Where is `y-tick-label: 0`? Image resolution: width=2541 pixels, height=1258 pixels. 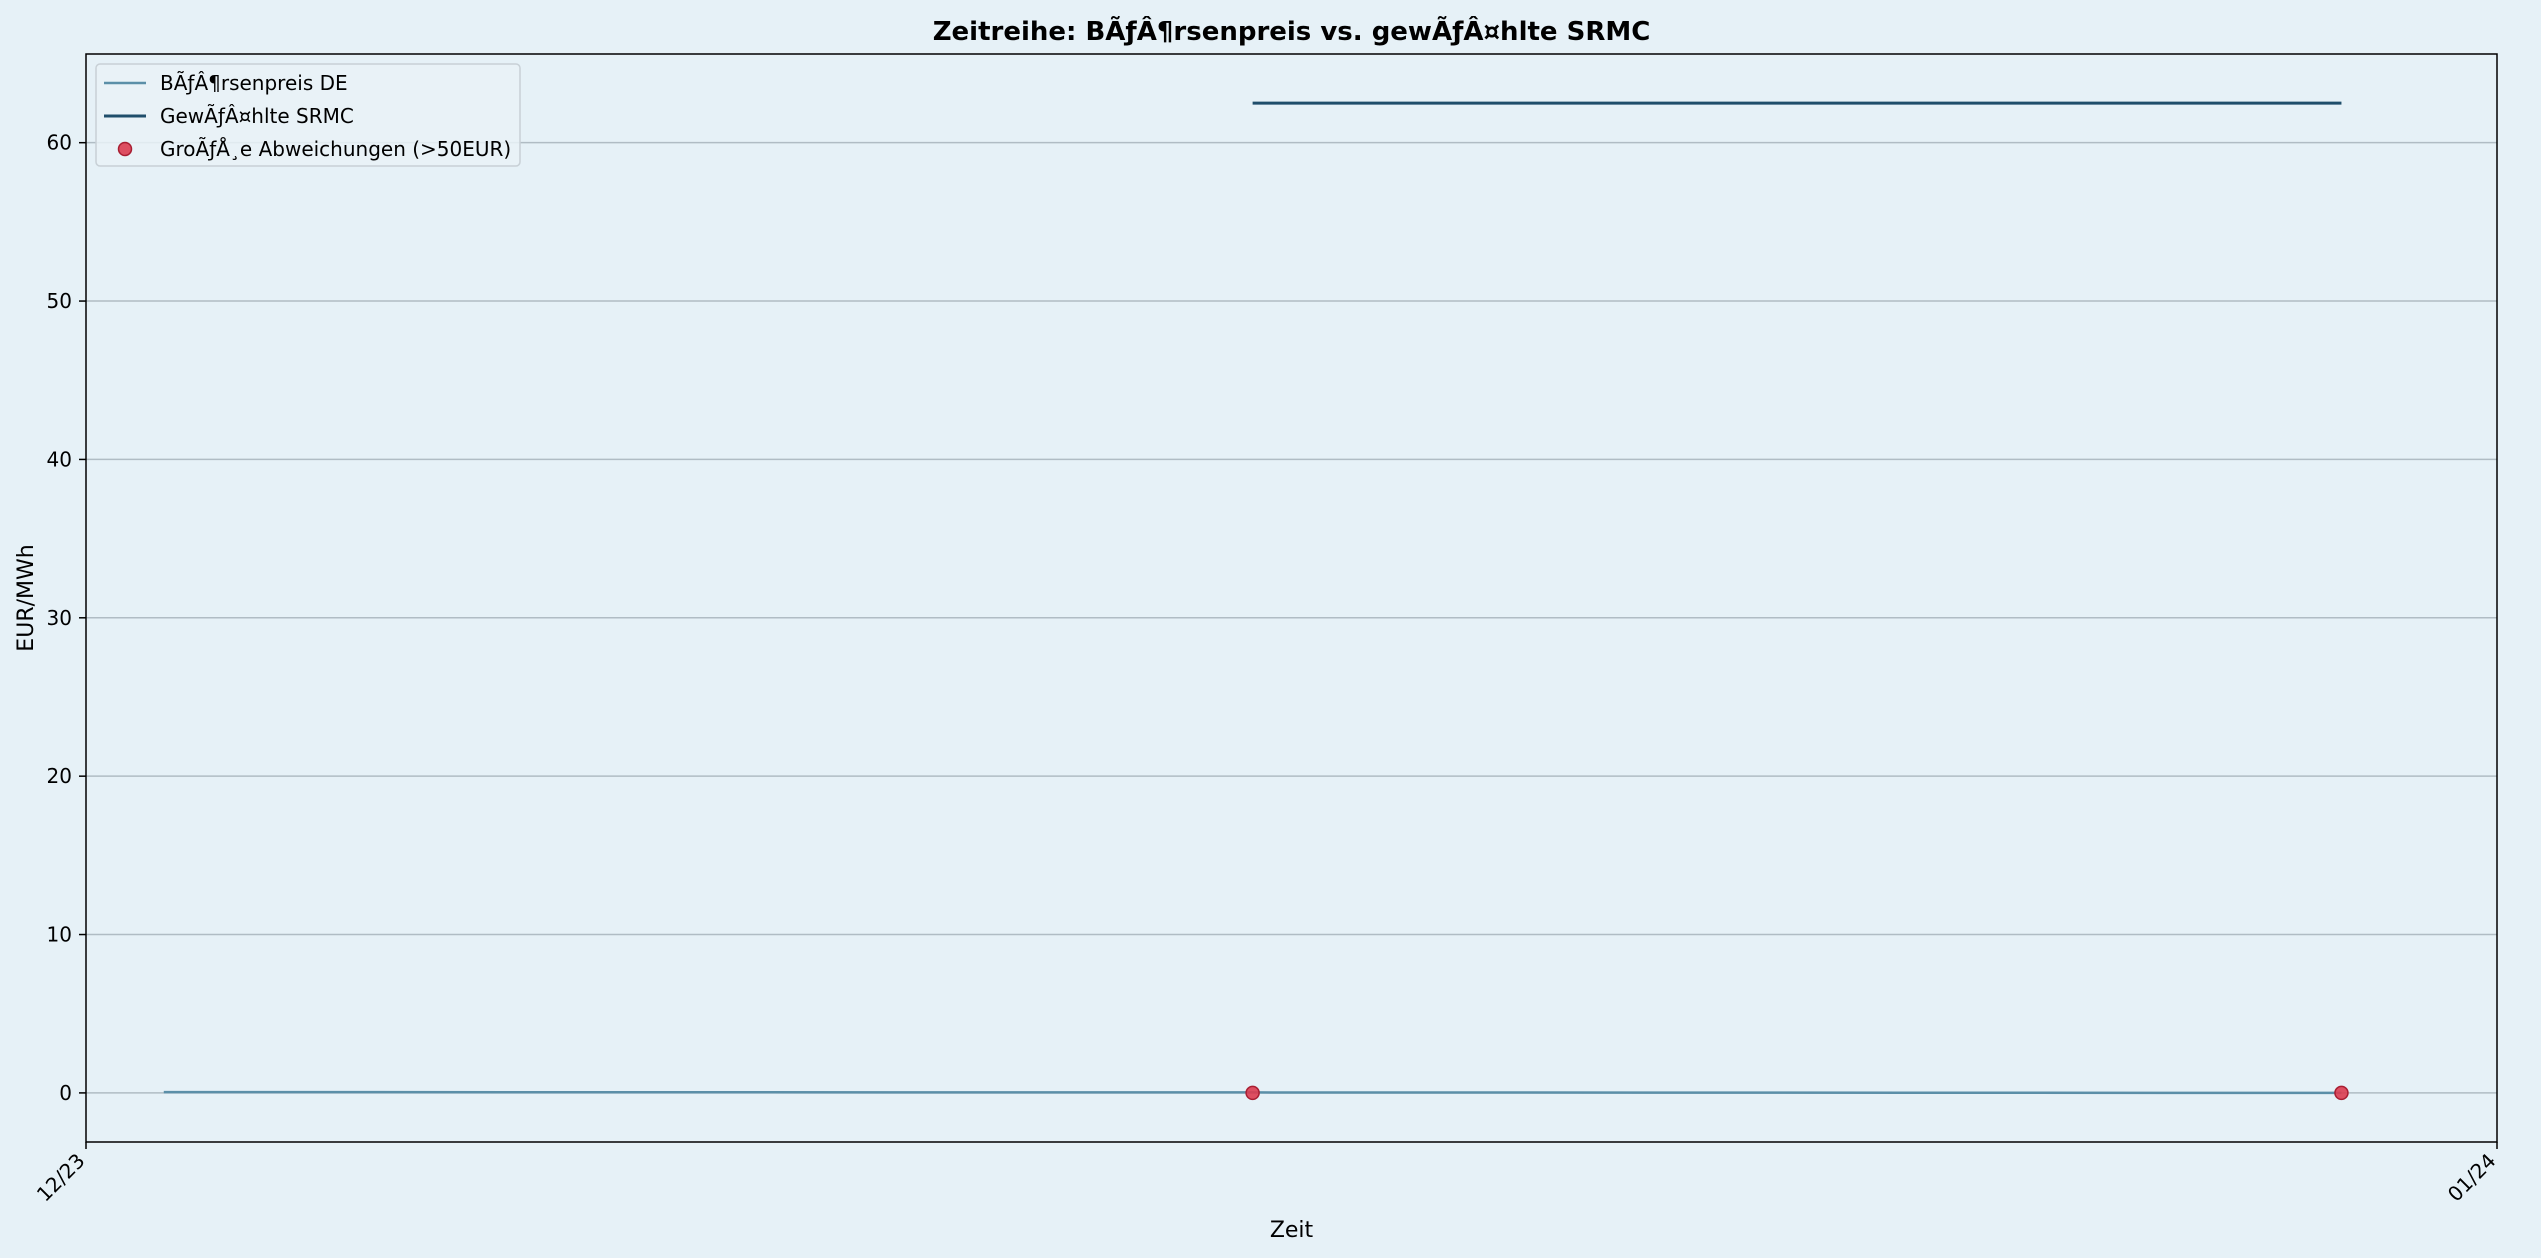
y-tick-label: 0 is located at coordinates (65, 1093).